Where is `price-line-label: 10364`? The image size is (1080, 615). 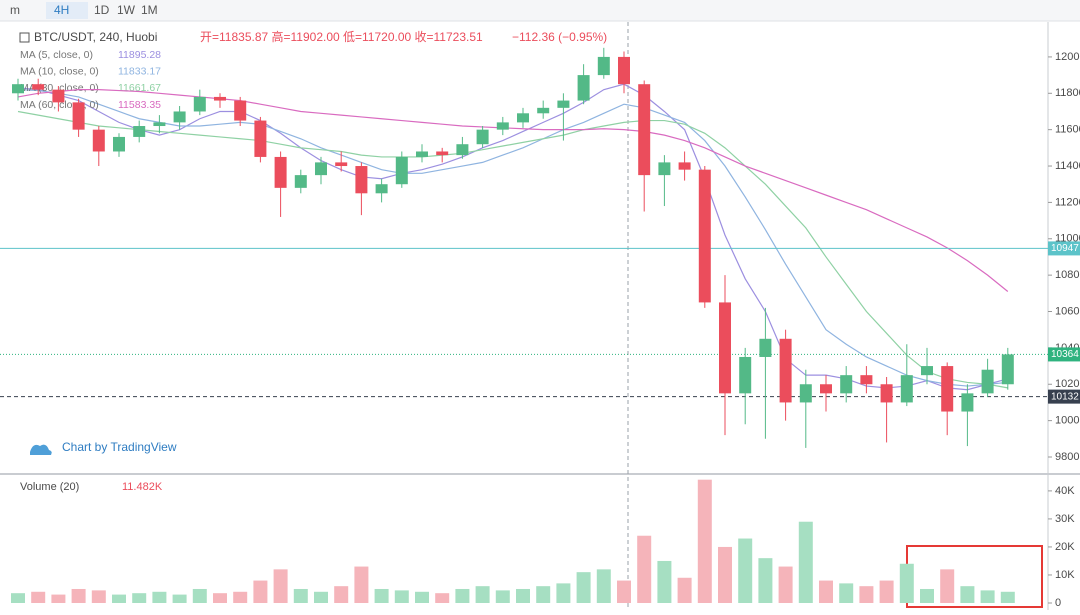
price-line-label: 10364 is located at coordinates (1065, 354).